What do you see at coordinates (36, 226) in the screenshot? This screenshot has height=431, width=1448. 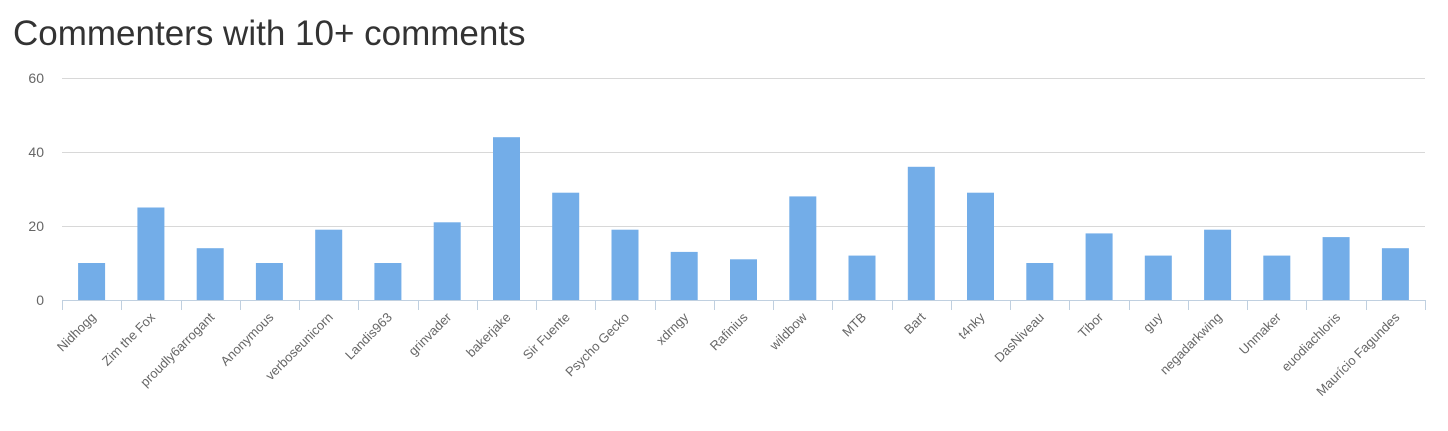 I see `y-tick-label: 20` at bounding box center [36, 226].